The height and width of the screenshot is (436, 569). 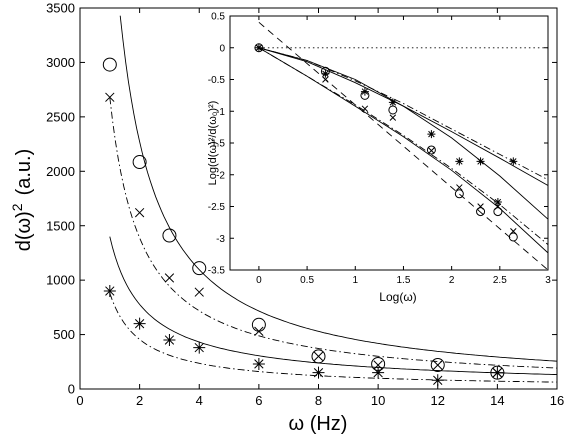 I want to click on y-tick-label: 0.5, so click(x=218, y=17).